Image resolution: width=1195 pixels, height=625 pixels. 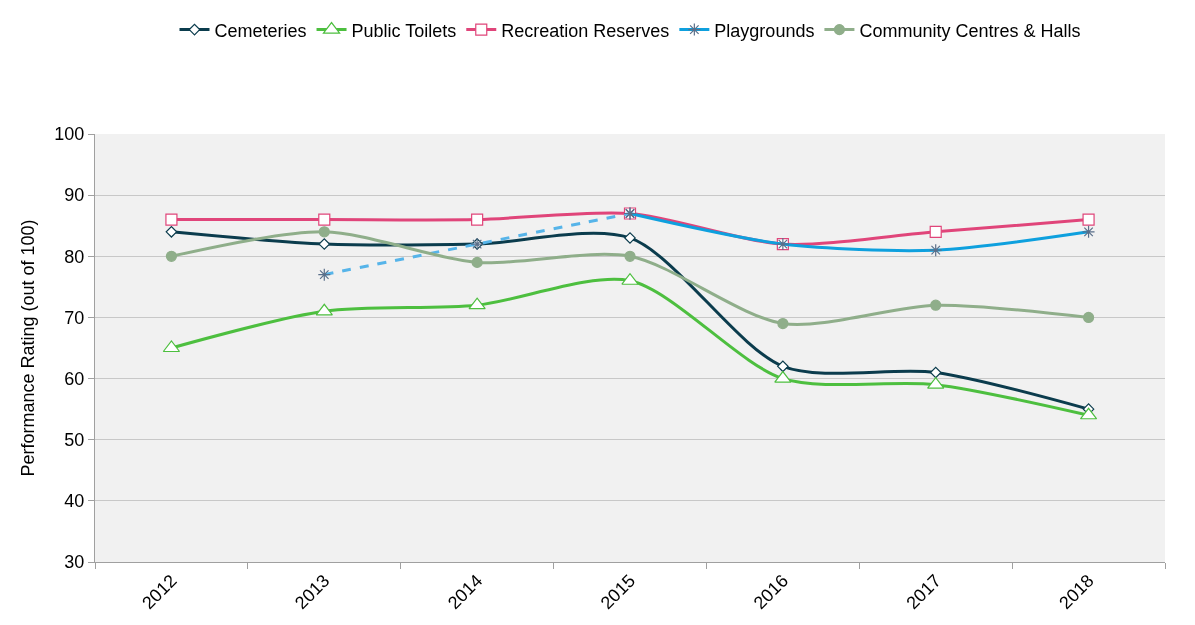 I want to click on y-axis-title: Performance Rating (out of 100), so click(x=27, y=348).